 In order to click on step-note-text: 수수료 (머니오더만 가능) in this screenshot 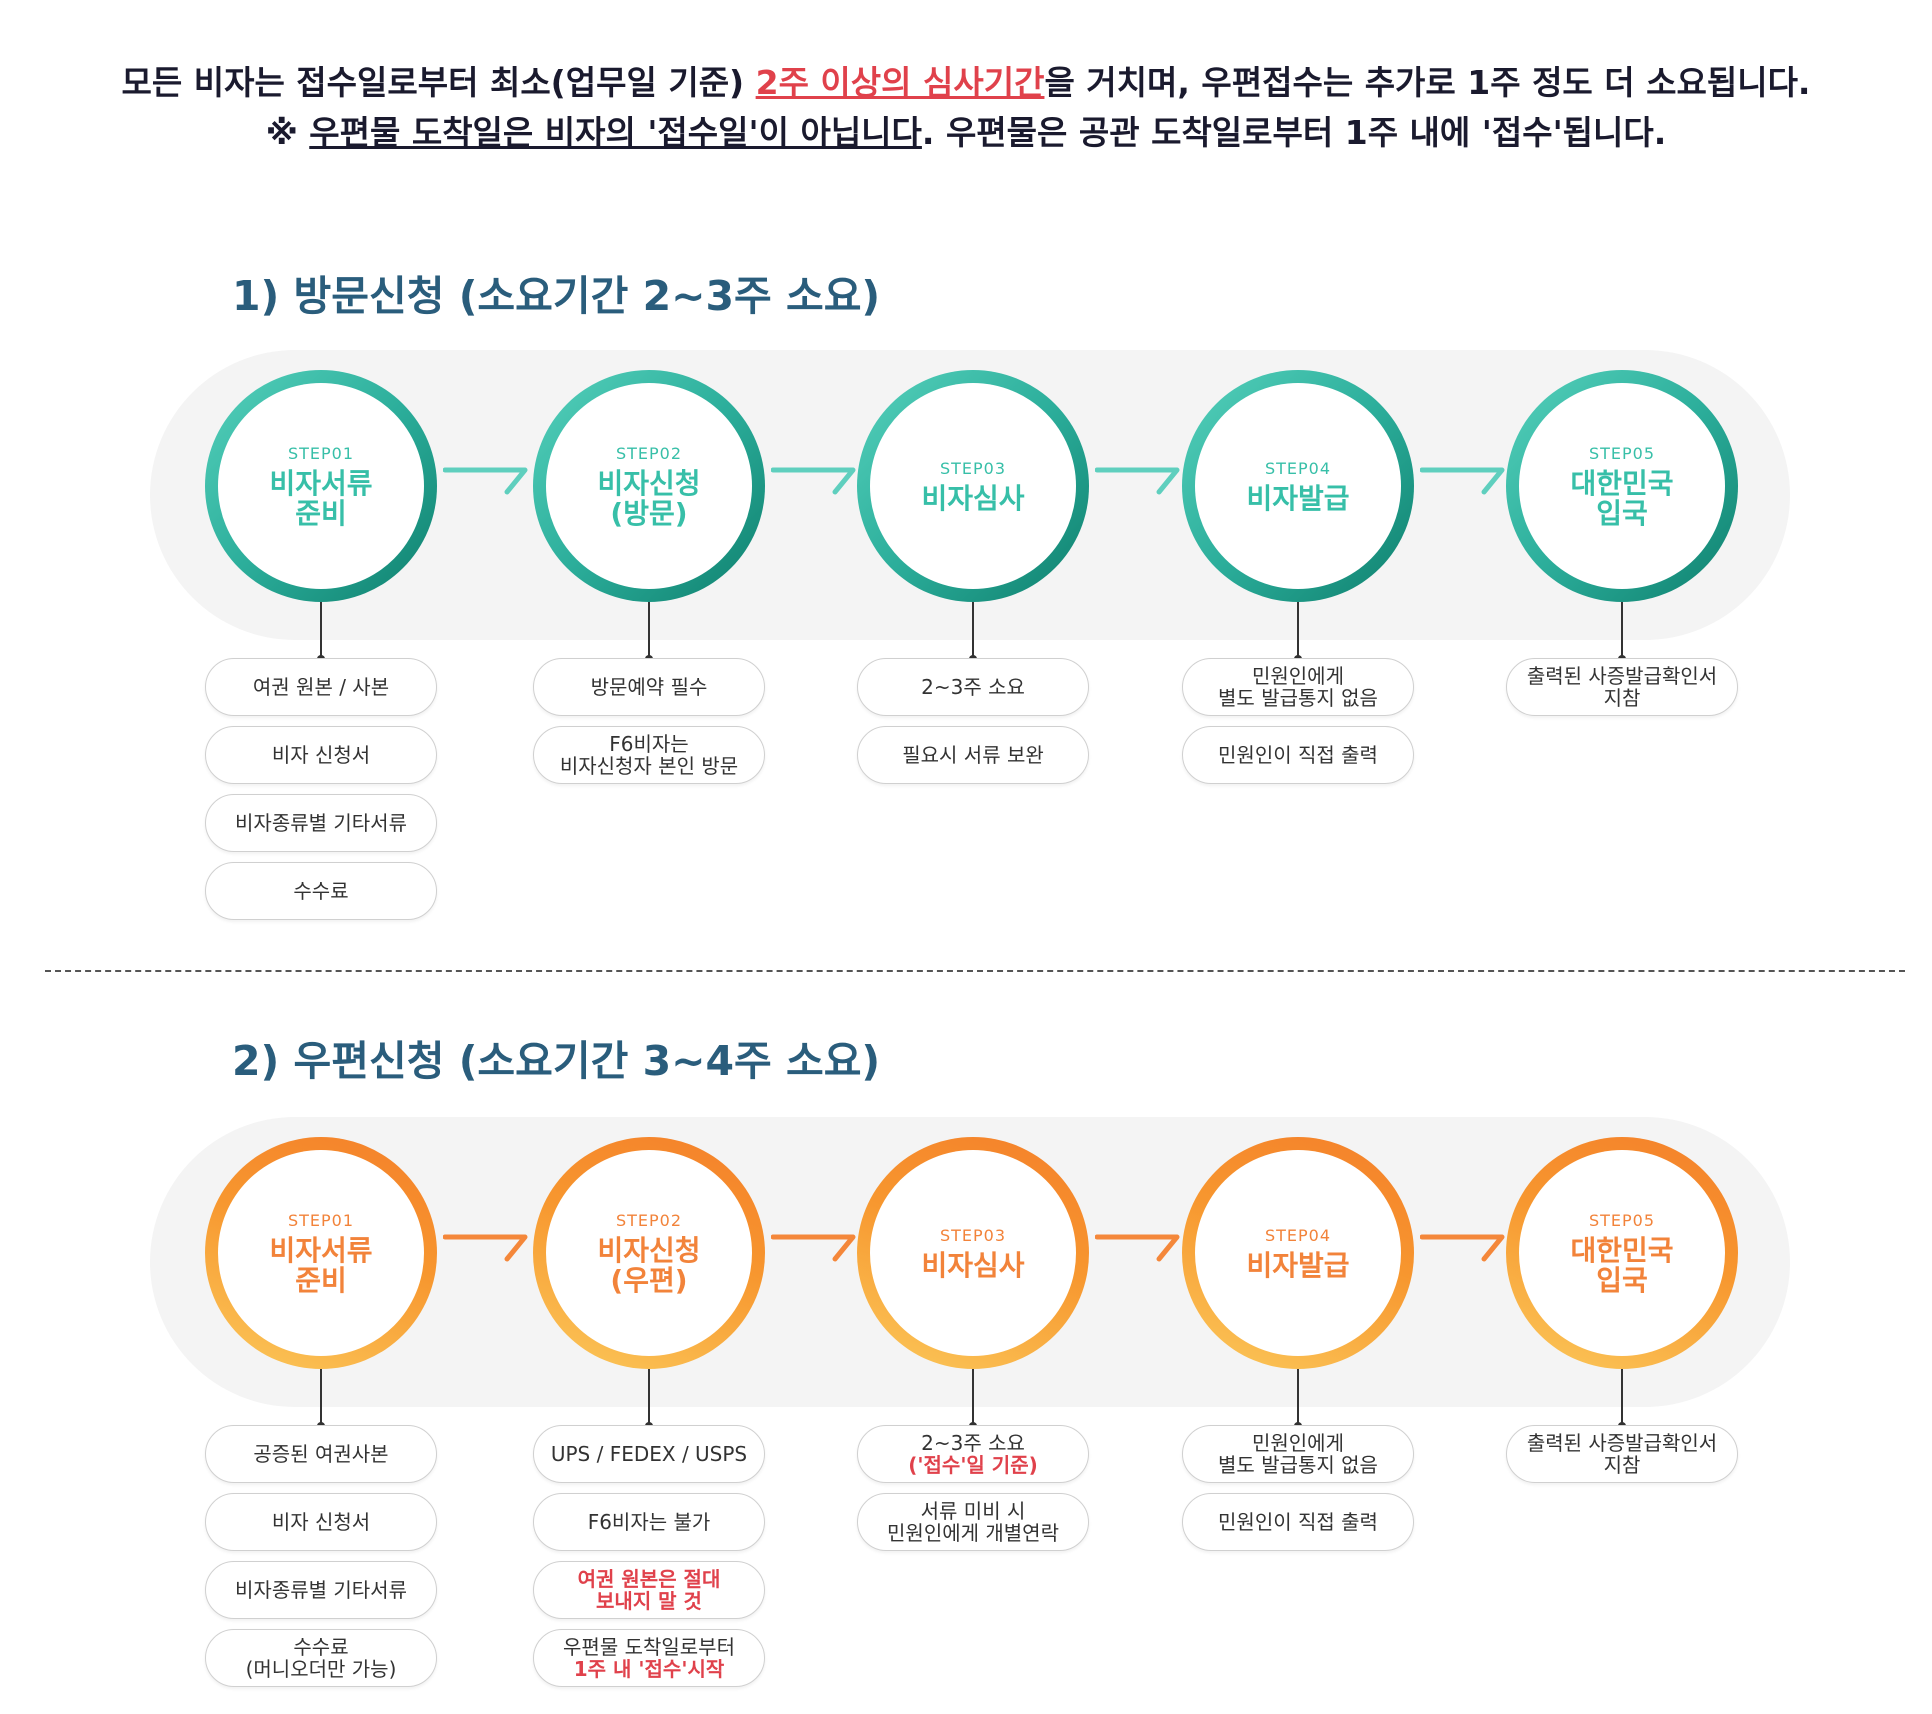, I will do `click(321, 1658)`.